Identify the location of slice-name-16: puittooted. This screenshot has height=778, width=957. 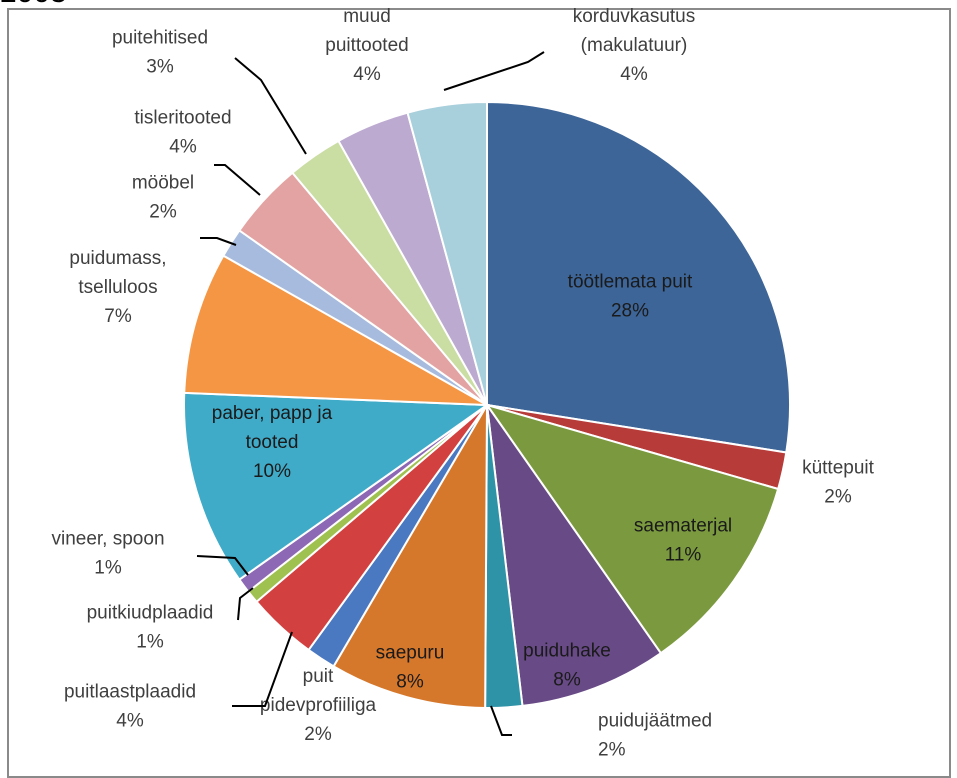
(366, 45).